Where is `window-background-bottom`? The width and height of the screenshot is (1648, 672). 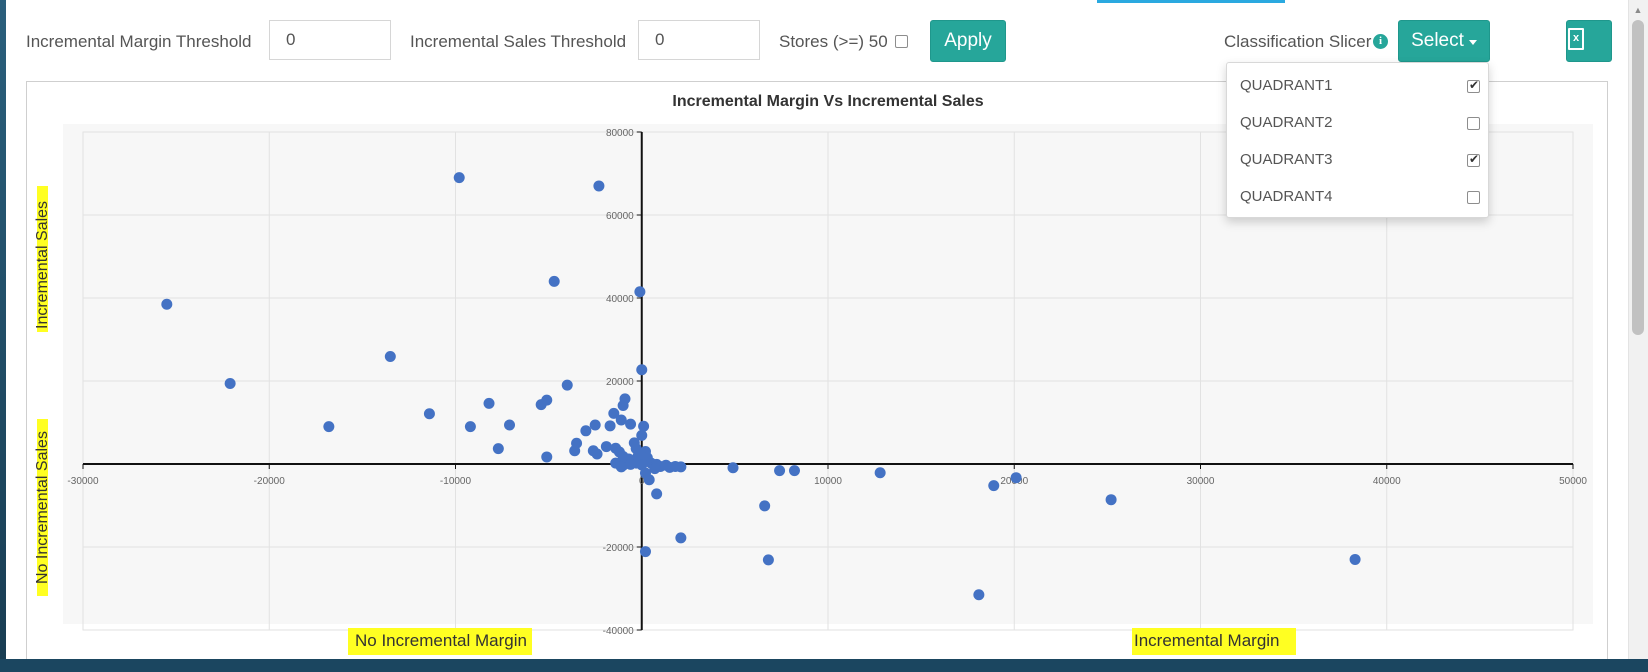 window-background-bottom is located at coordinates (824, 665).